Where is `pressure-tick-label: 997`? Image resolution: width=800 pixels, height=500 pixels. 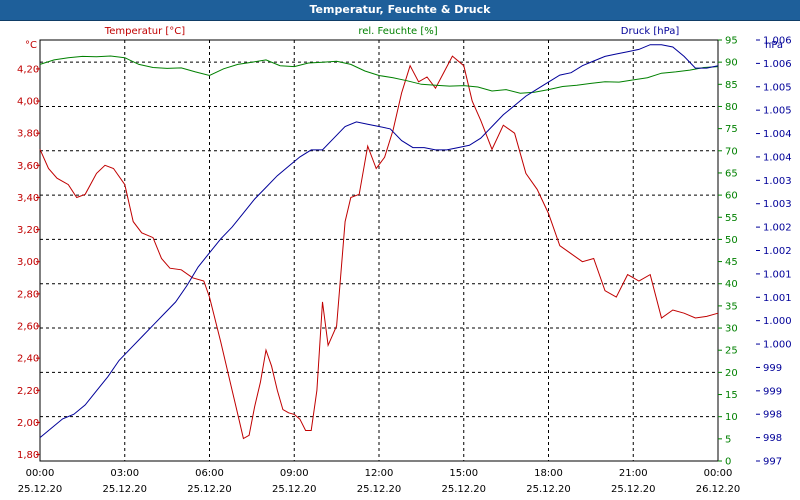
pressure-tick-label: 997 is located at coordinates (772, 462).